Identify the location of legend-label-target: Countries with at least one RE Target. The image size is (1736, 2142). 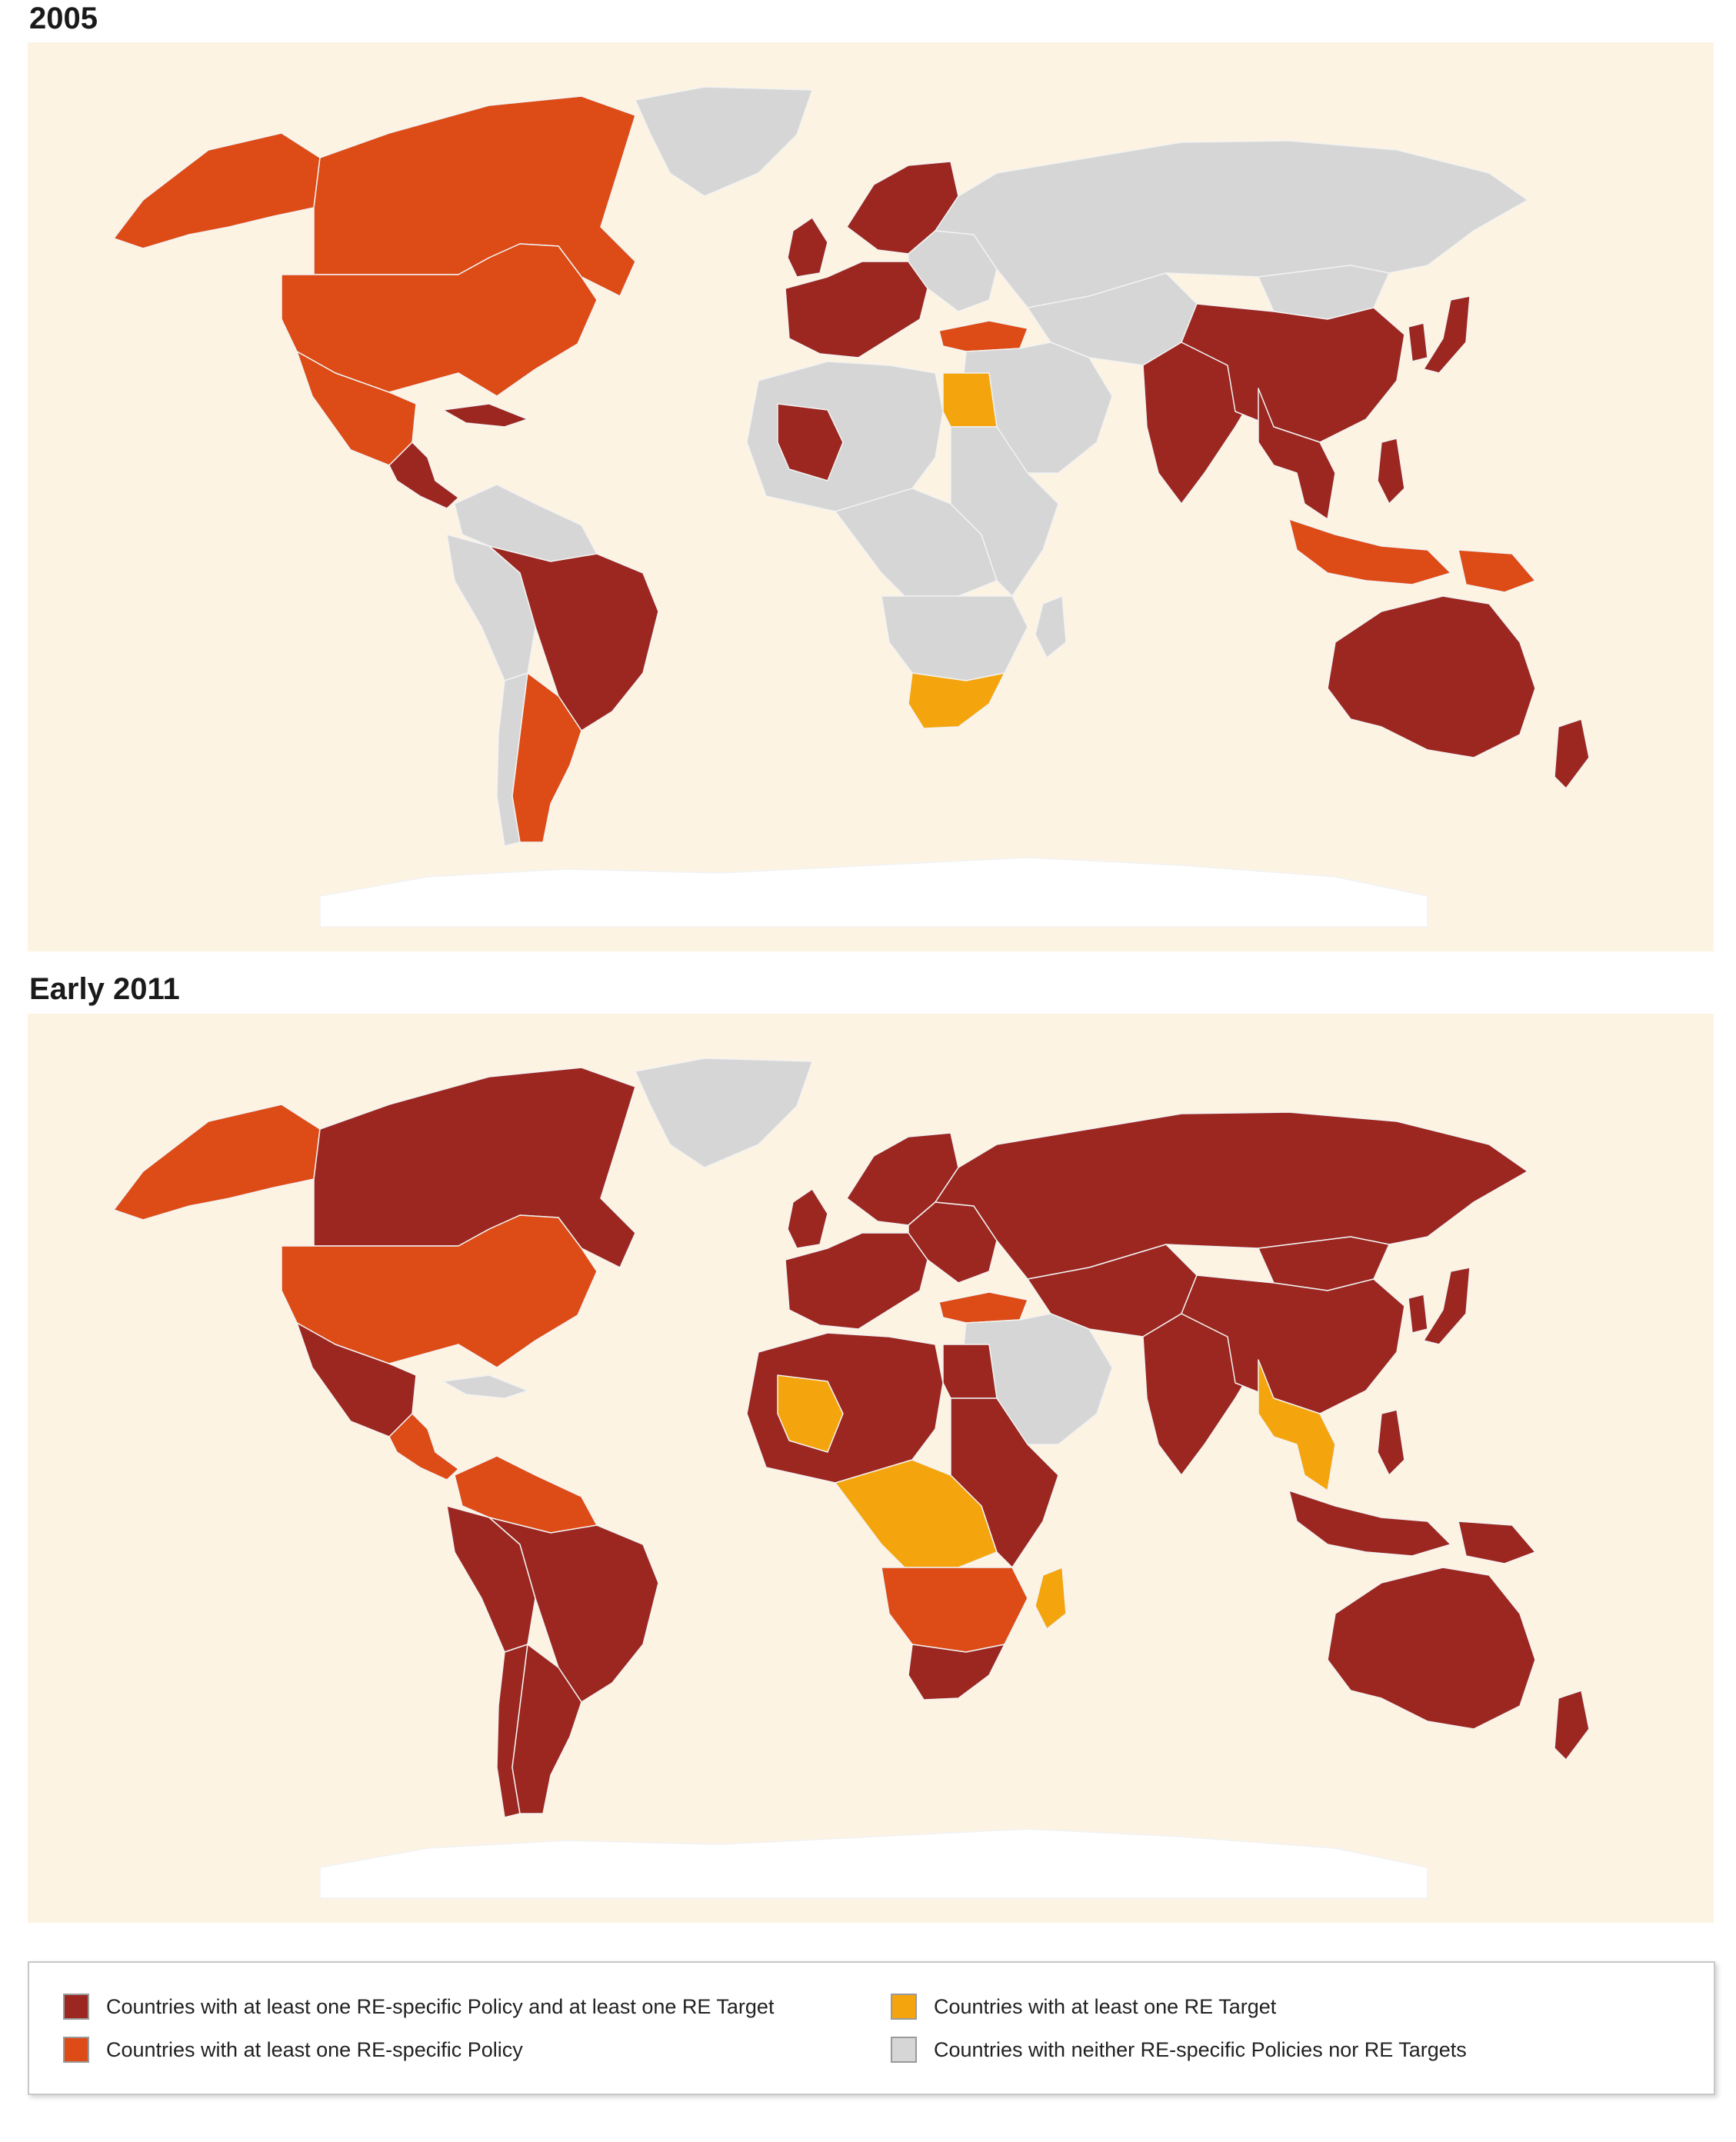
(1105, 2006).